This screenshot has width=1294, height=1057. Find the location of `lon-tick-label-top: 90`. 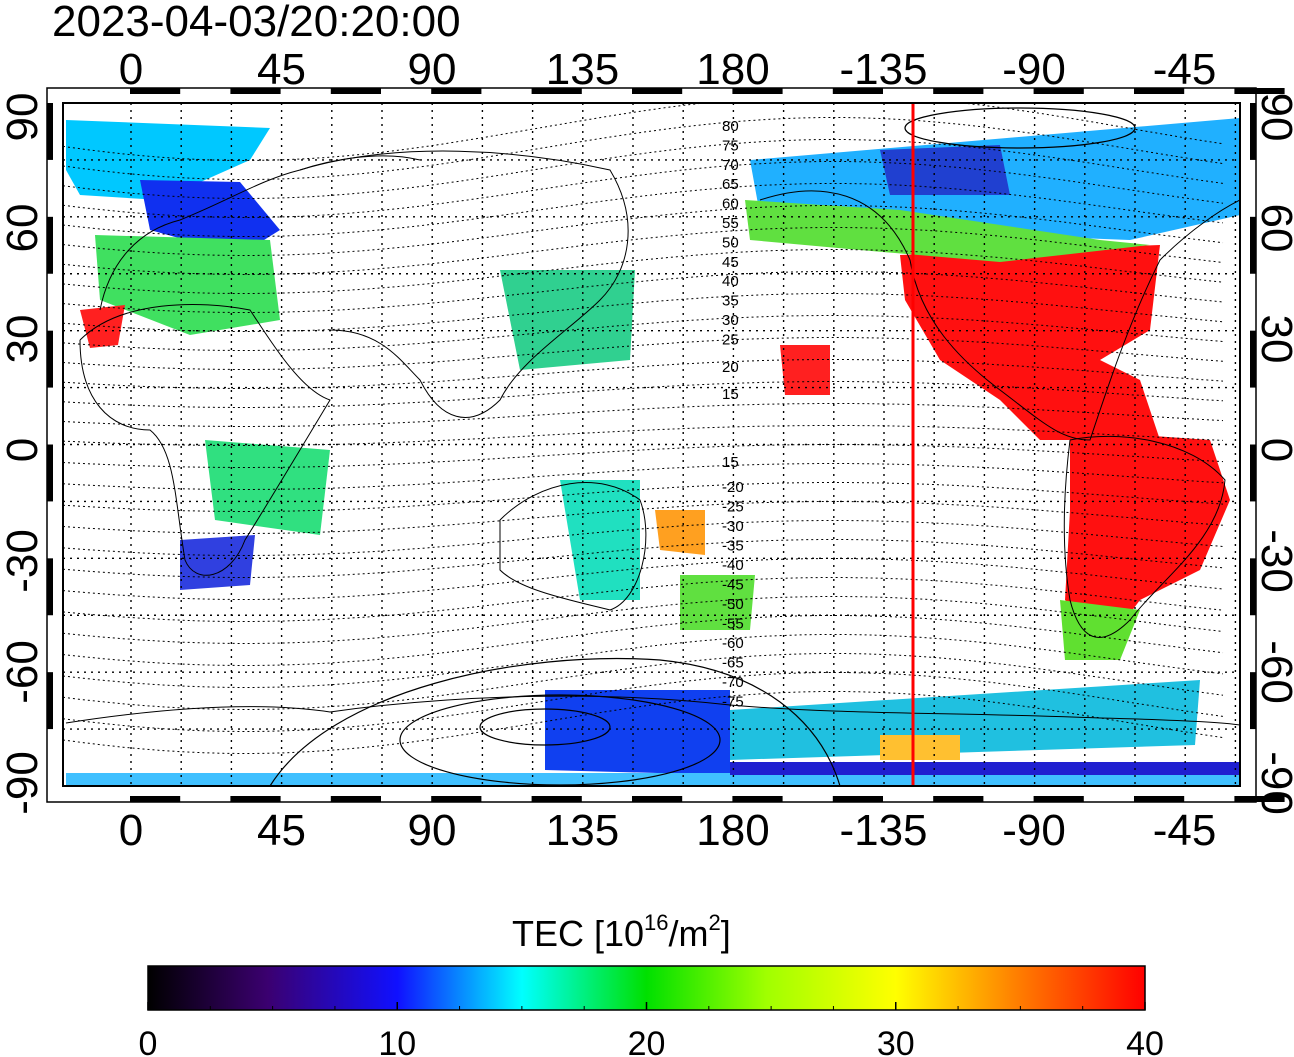

lon-tick-label-top: 90 is located at coordinates (432, 69).